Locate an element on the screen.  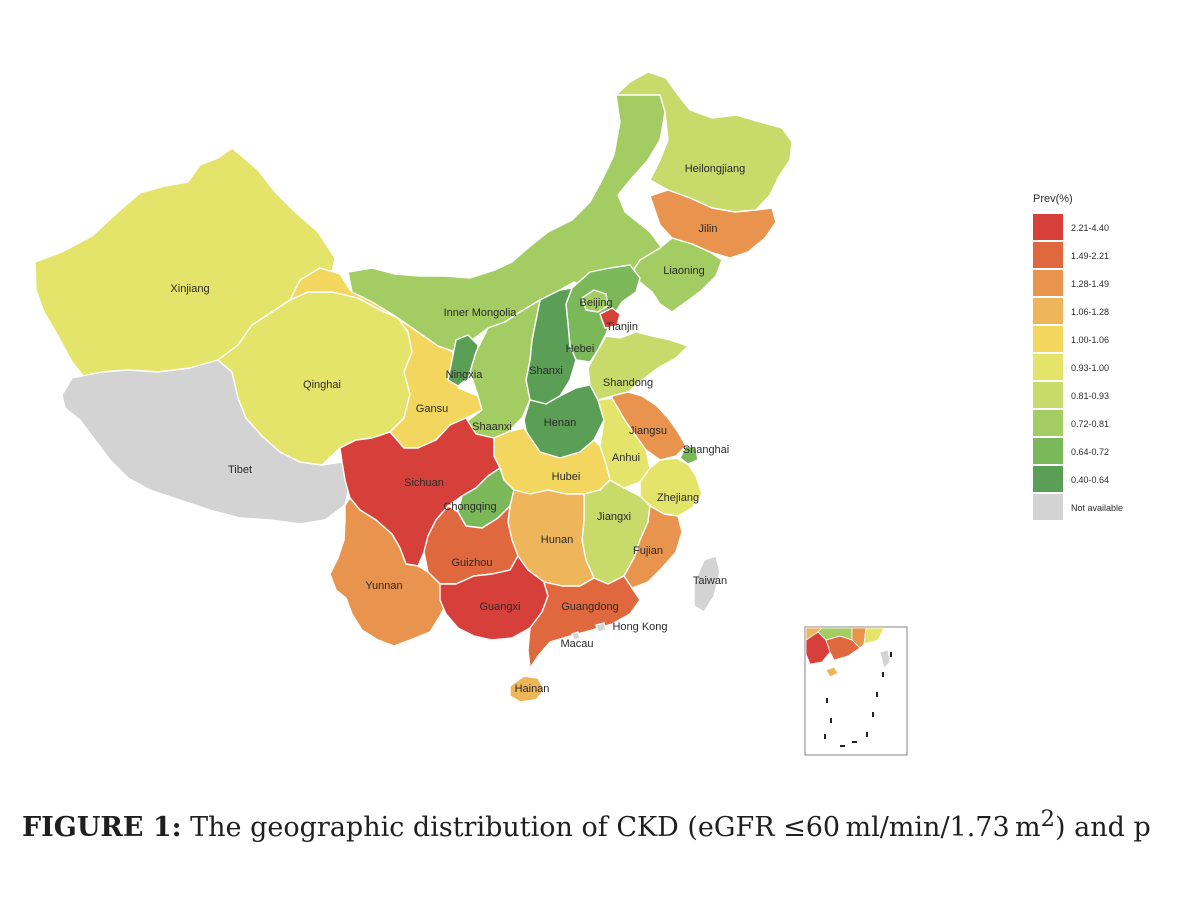
region-macau is located at coordinates (576, 636).